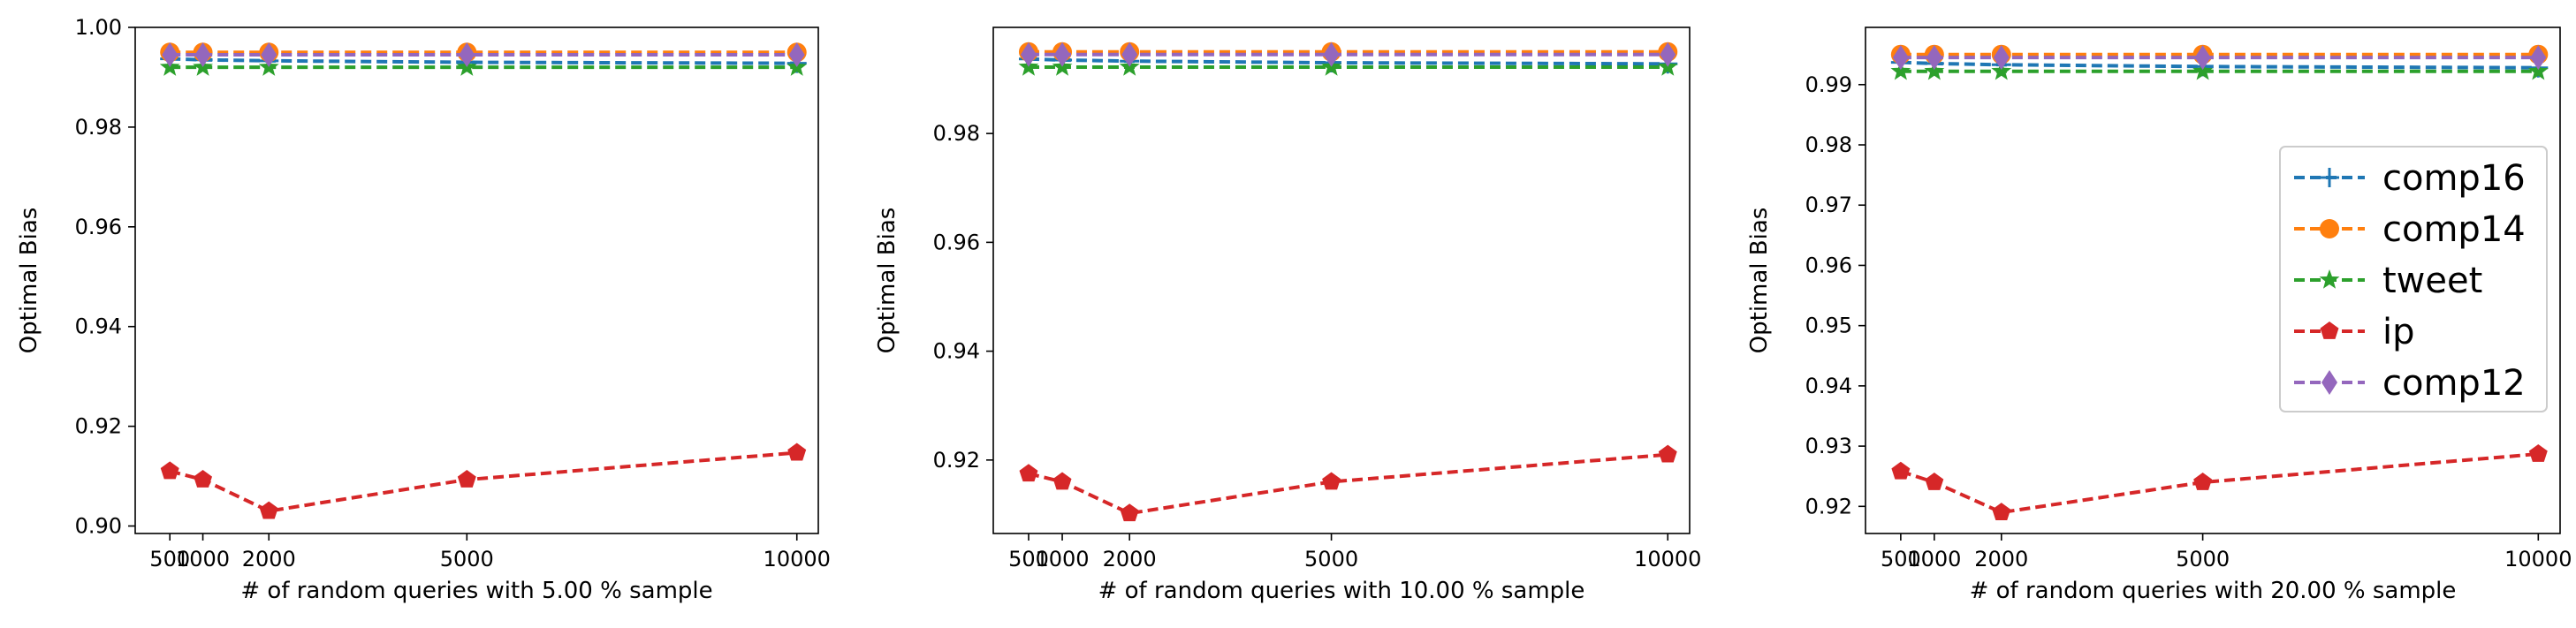 This screenshot has height=628, width=2576. What do you see at coordinates (98, 526) in the screenshot?
I see `y-tick-label: 0.90` at bounding box center [98, 526].